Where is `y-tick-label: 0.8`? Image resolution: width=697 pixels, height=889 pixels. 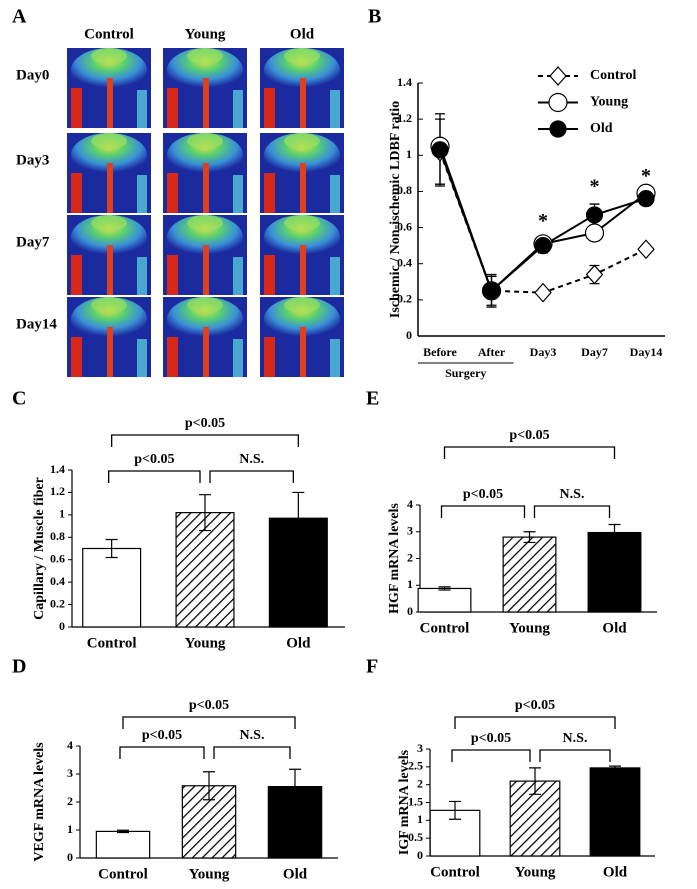 y-tick-label: 0.8 is located at coordinates (404, 190).